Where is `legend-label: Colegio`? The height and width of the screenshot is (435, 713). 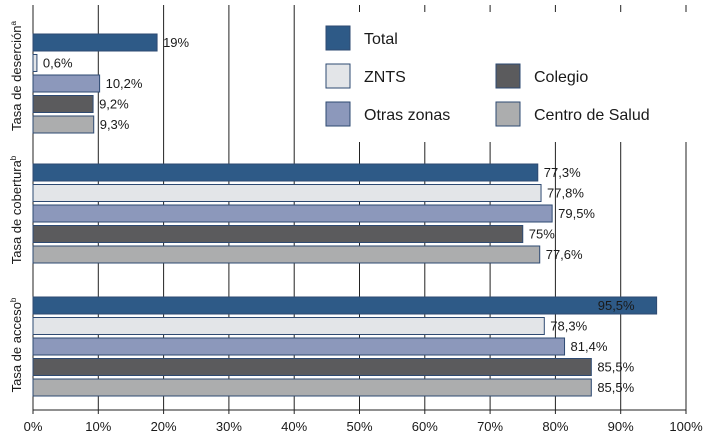 legend-label: Colegio is located at coordinates (561, 77).